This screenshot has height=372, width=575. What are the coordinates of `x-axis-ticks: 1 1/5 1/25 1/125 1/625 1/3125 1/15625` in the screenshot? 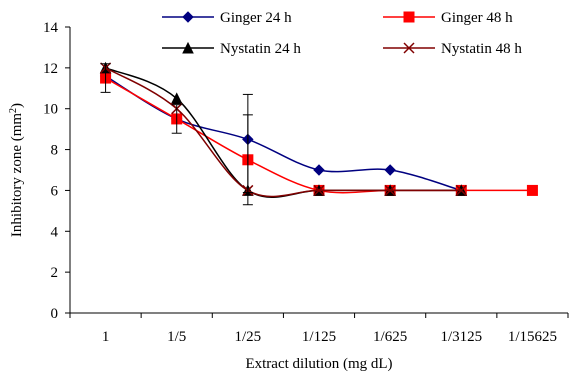 It's located at (319, 329).